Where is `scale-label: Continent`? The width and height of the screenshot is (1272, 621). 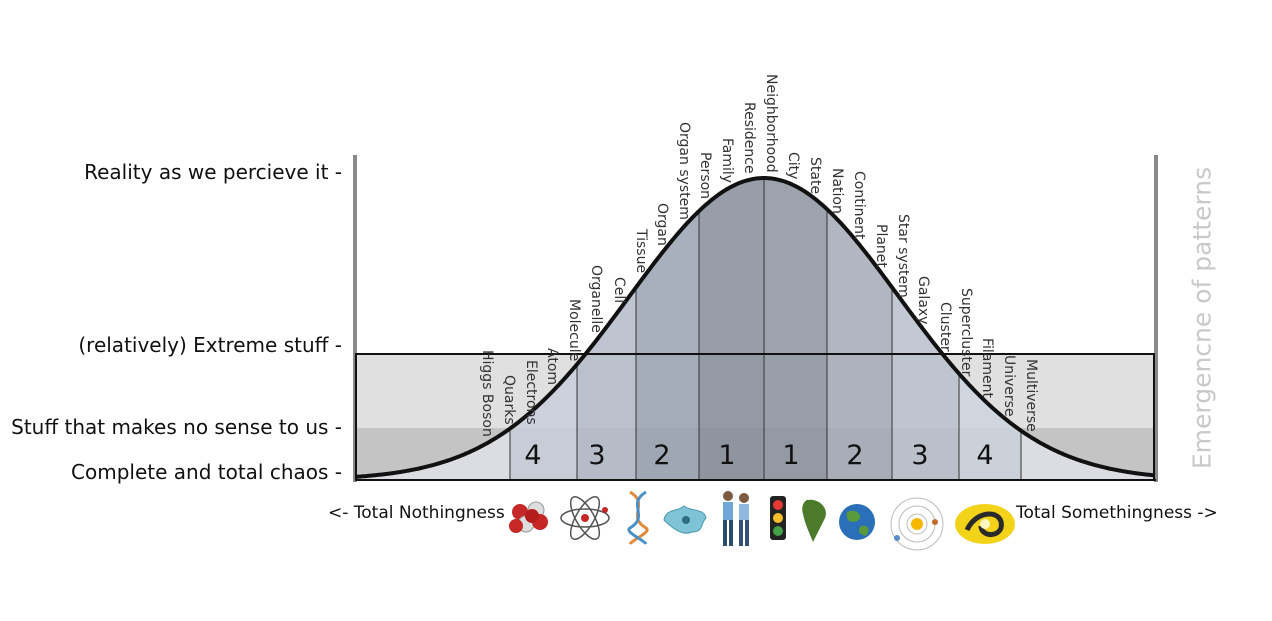 scale-label: Continent is located at coordinates (859, 205).